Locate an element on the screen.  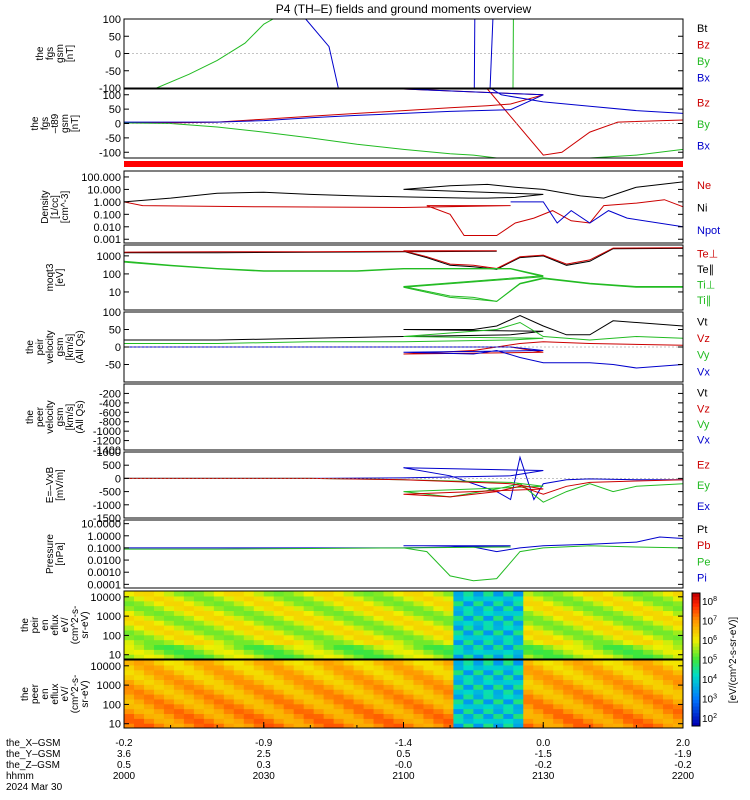
y-axis-label: sr-eV) is located at coordinates (85, 693).